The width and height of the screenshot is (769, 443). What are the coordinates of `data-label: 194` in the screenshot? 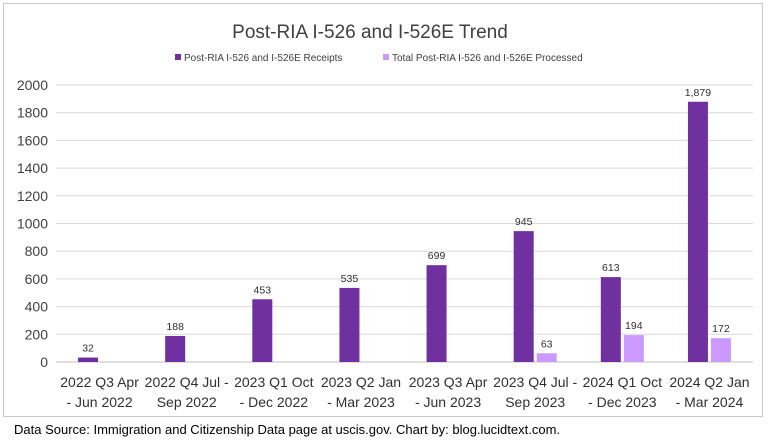 It's located at (634, 326).